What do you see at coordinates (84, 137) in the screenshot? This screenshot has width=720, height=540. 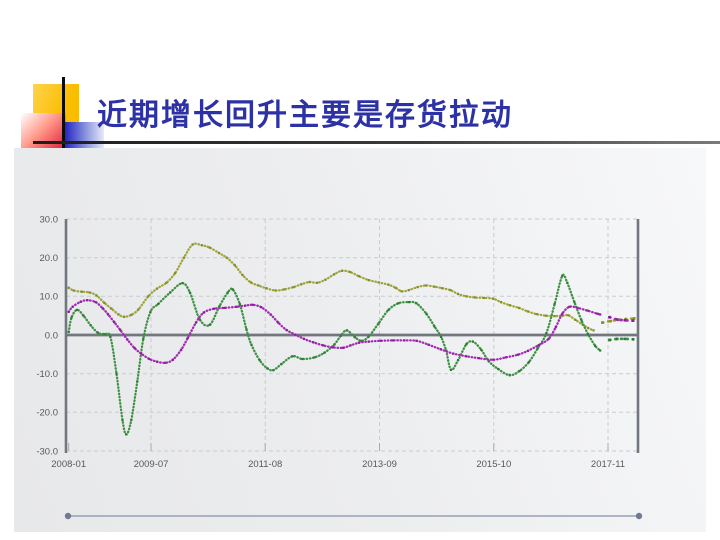 I see `deco-blue-square` at bounding box center [84, 137].